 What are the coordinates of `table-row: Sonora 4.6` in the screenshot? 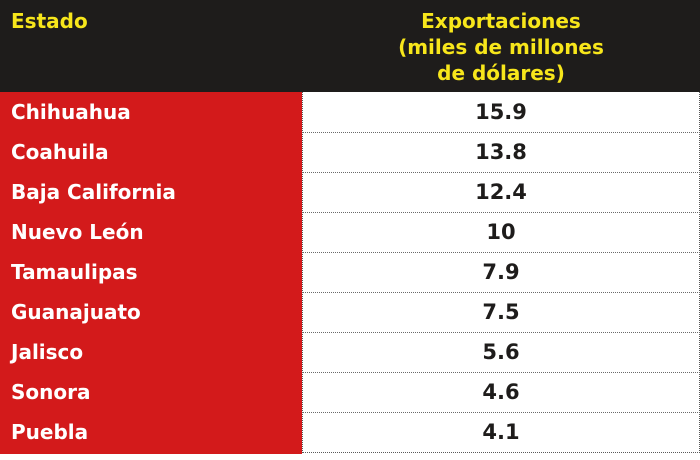 It's located at (350, 392).